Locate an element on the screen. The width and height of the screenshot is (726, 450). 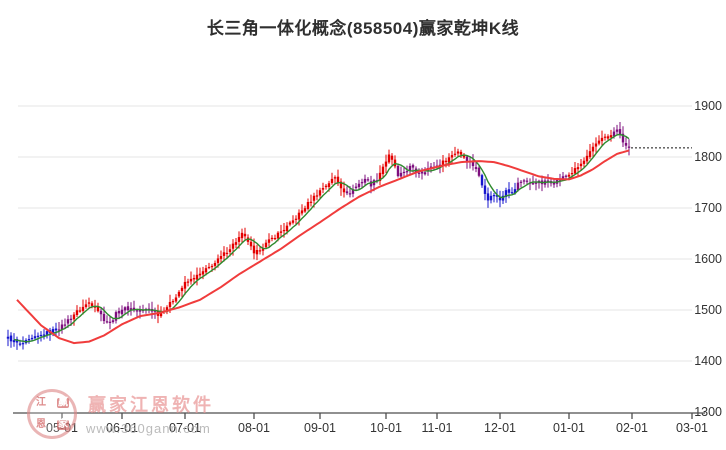
y-tick-label: 1400 is located at coordinates (708, 361).